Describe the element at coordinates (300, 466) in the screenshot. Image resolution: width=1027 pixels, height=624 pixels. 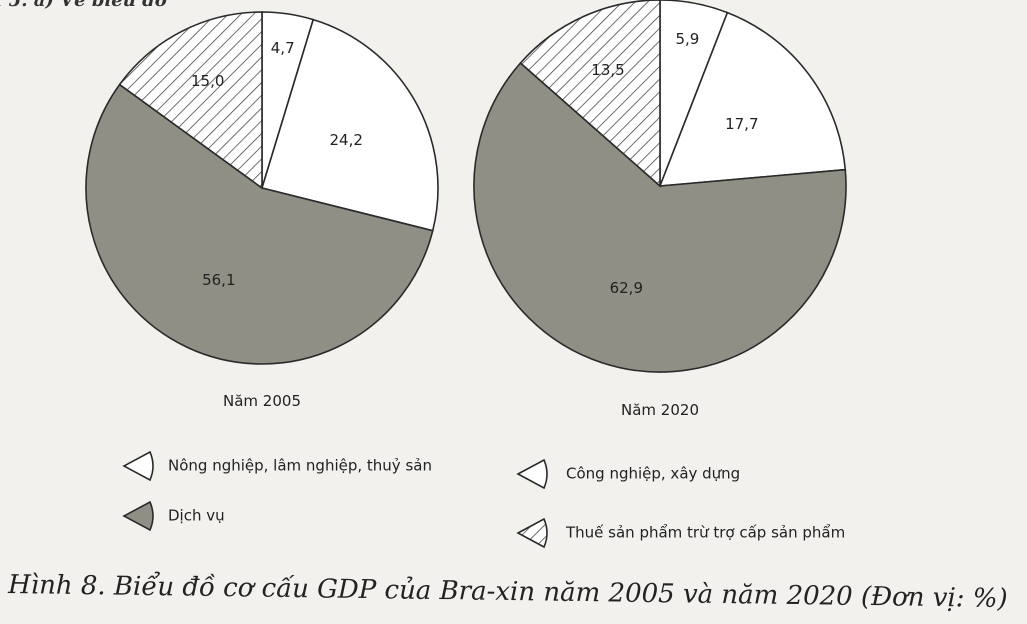
I see `legend-label-agriculture: Nông nghiệp, lâm nghiệp, thuỷ sản` at that location.